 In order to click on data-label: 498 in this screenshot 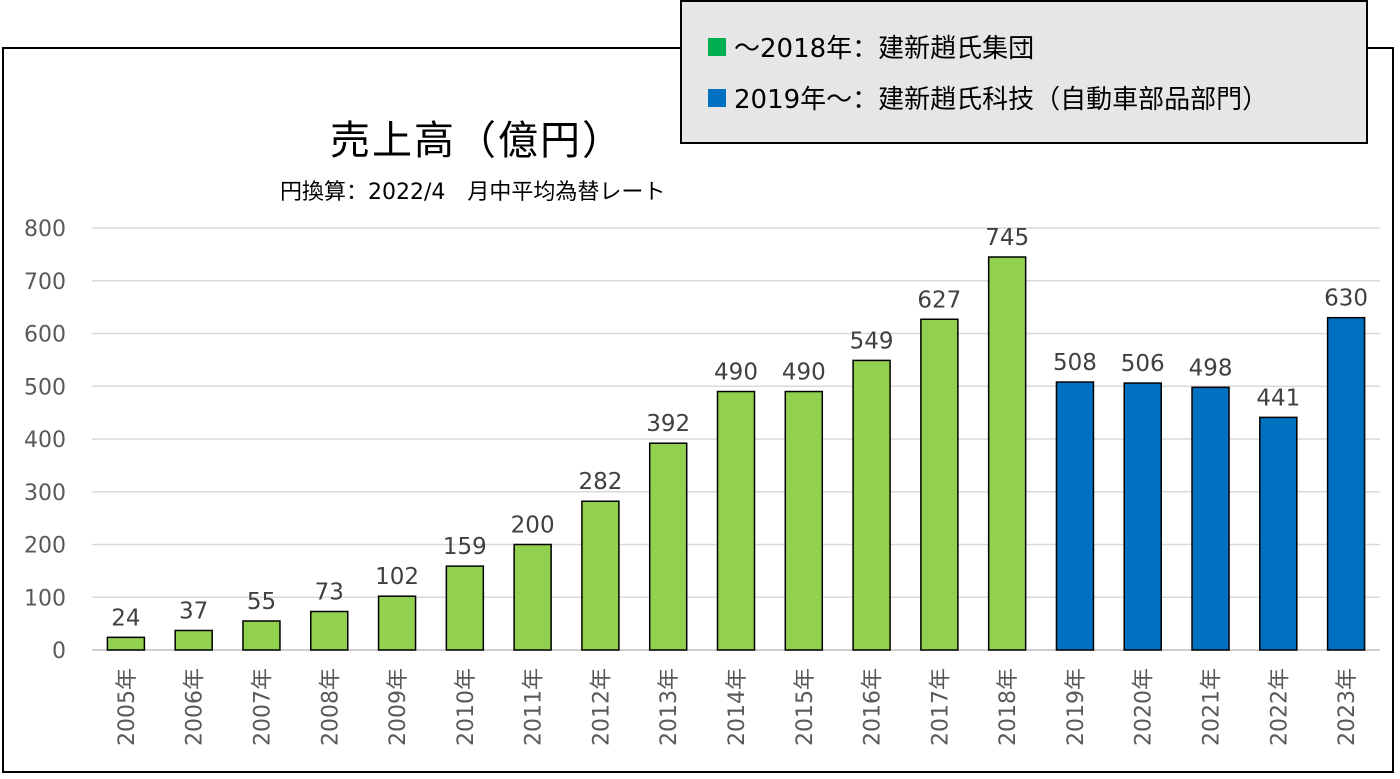, I will do `click(1211, 368)`.